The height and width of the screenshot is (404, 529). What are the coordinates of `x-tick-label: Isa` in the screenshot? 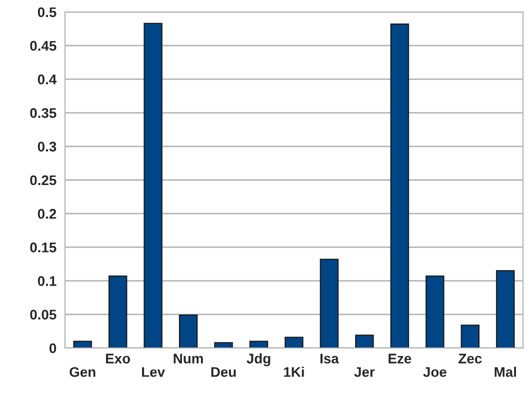 It's located at (329, 359).